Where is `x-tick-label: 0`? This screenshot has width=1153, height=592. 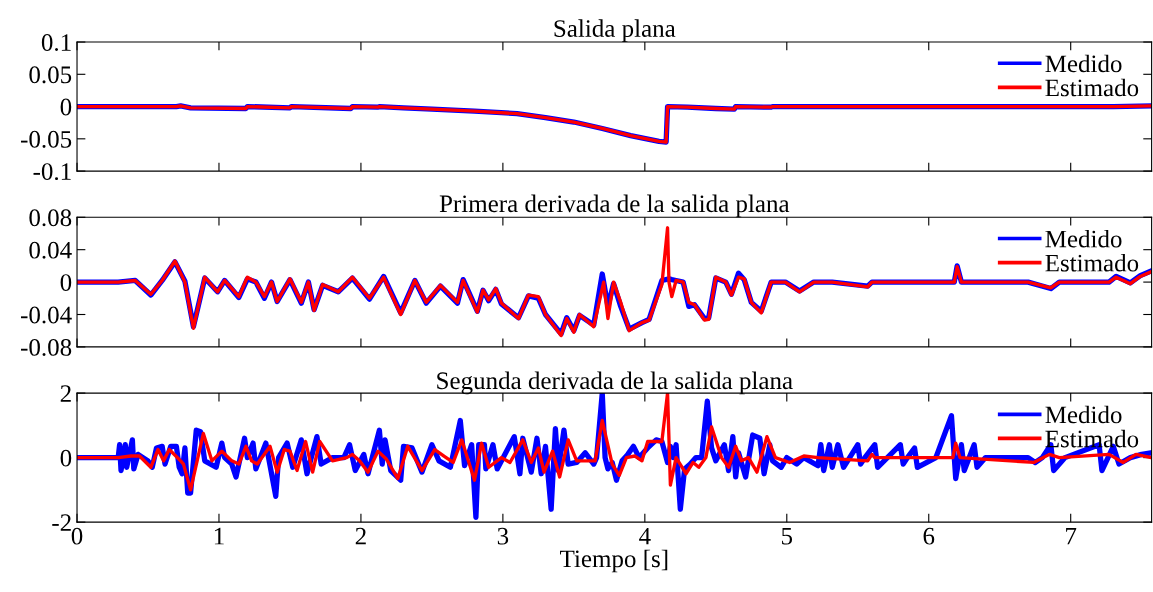 x-tick-label: 0 is located at coordinates (77, 536).